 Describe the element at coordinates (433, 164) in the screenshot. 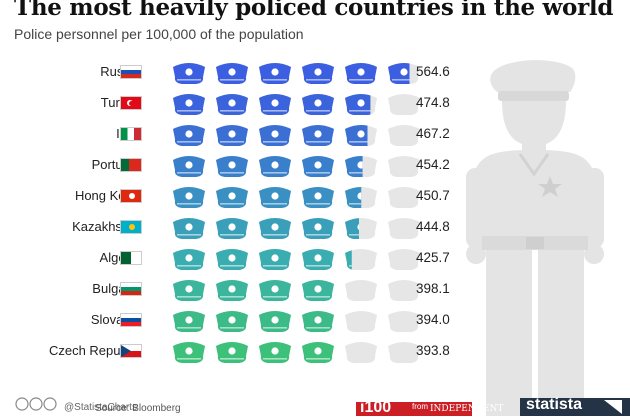

I see `value-label: 454.2` at that location.